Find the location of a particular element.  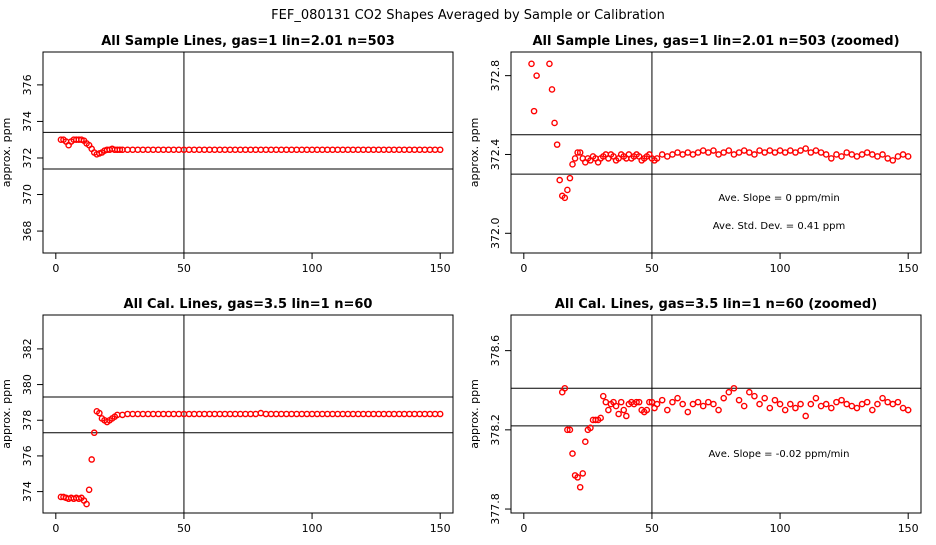

y-tick-label: 377.8 is located at coordinates (495, 509).